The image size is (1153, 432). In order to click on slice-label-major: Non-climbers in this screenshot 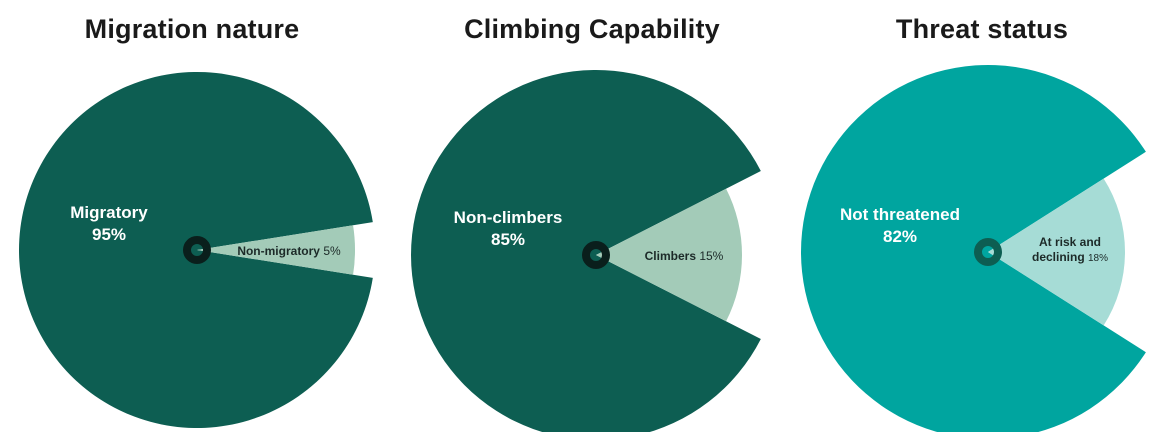, I will do `click(508, 217)`.